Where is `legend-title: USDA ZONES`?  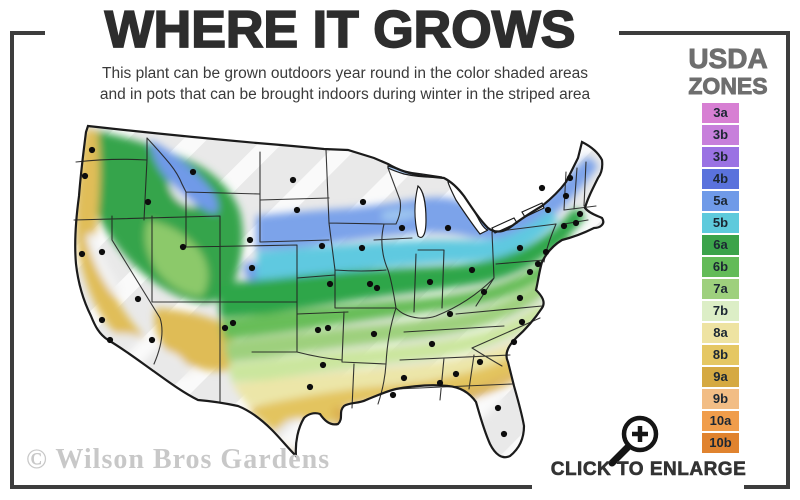
legend-title: USDA ZONES is located at coordinates (728, 71).